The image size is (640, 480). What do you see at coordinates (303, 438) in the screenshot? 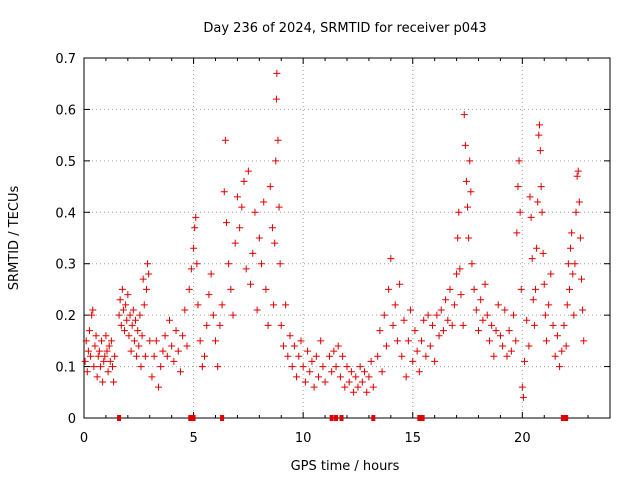
I see `x-tick-label: 10` at bounding box center [303, 438].